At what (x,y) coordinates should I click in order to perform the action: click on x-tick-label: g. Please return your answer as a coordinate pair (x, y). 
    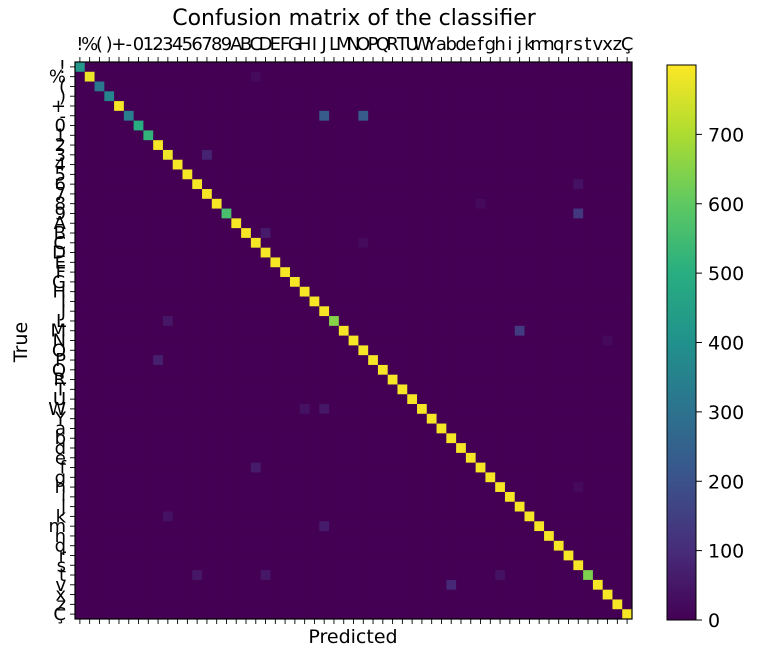
    Looking at the image, I should click on (490, 44).